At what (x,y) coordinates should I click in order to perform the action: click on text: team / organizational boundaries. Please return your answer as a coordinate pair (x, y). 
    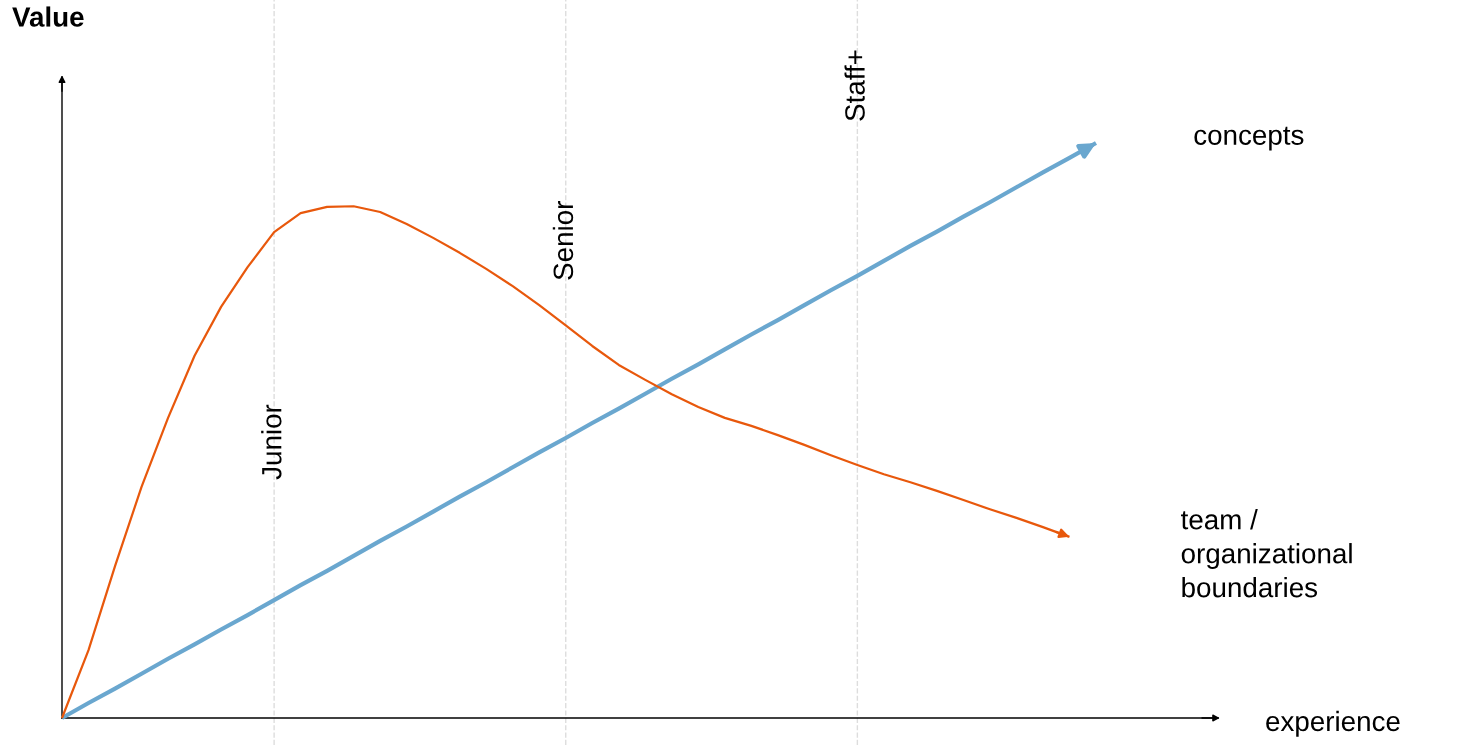
    Looking at the image, I should click on (1266, 553).